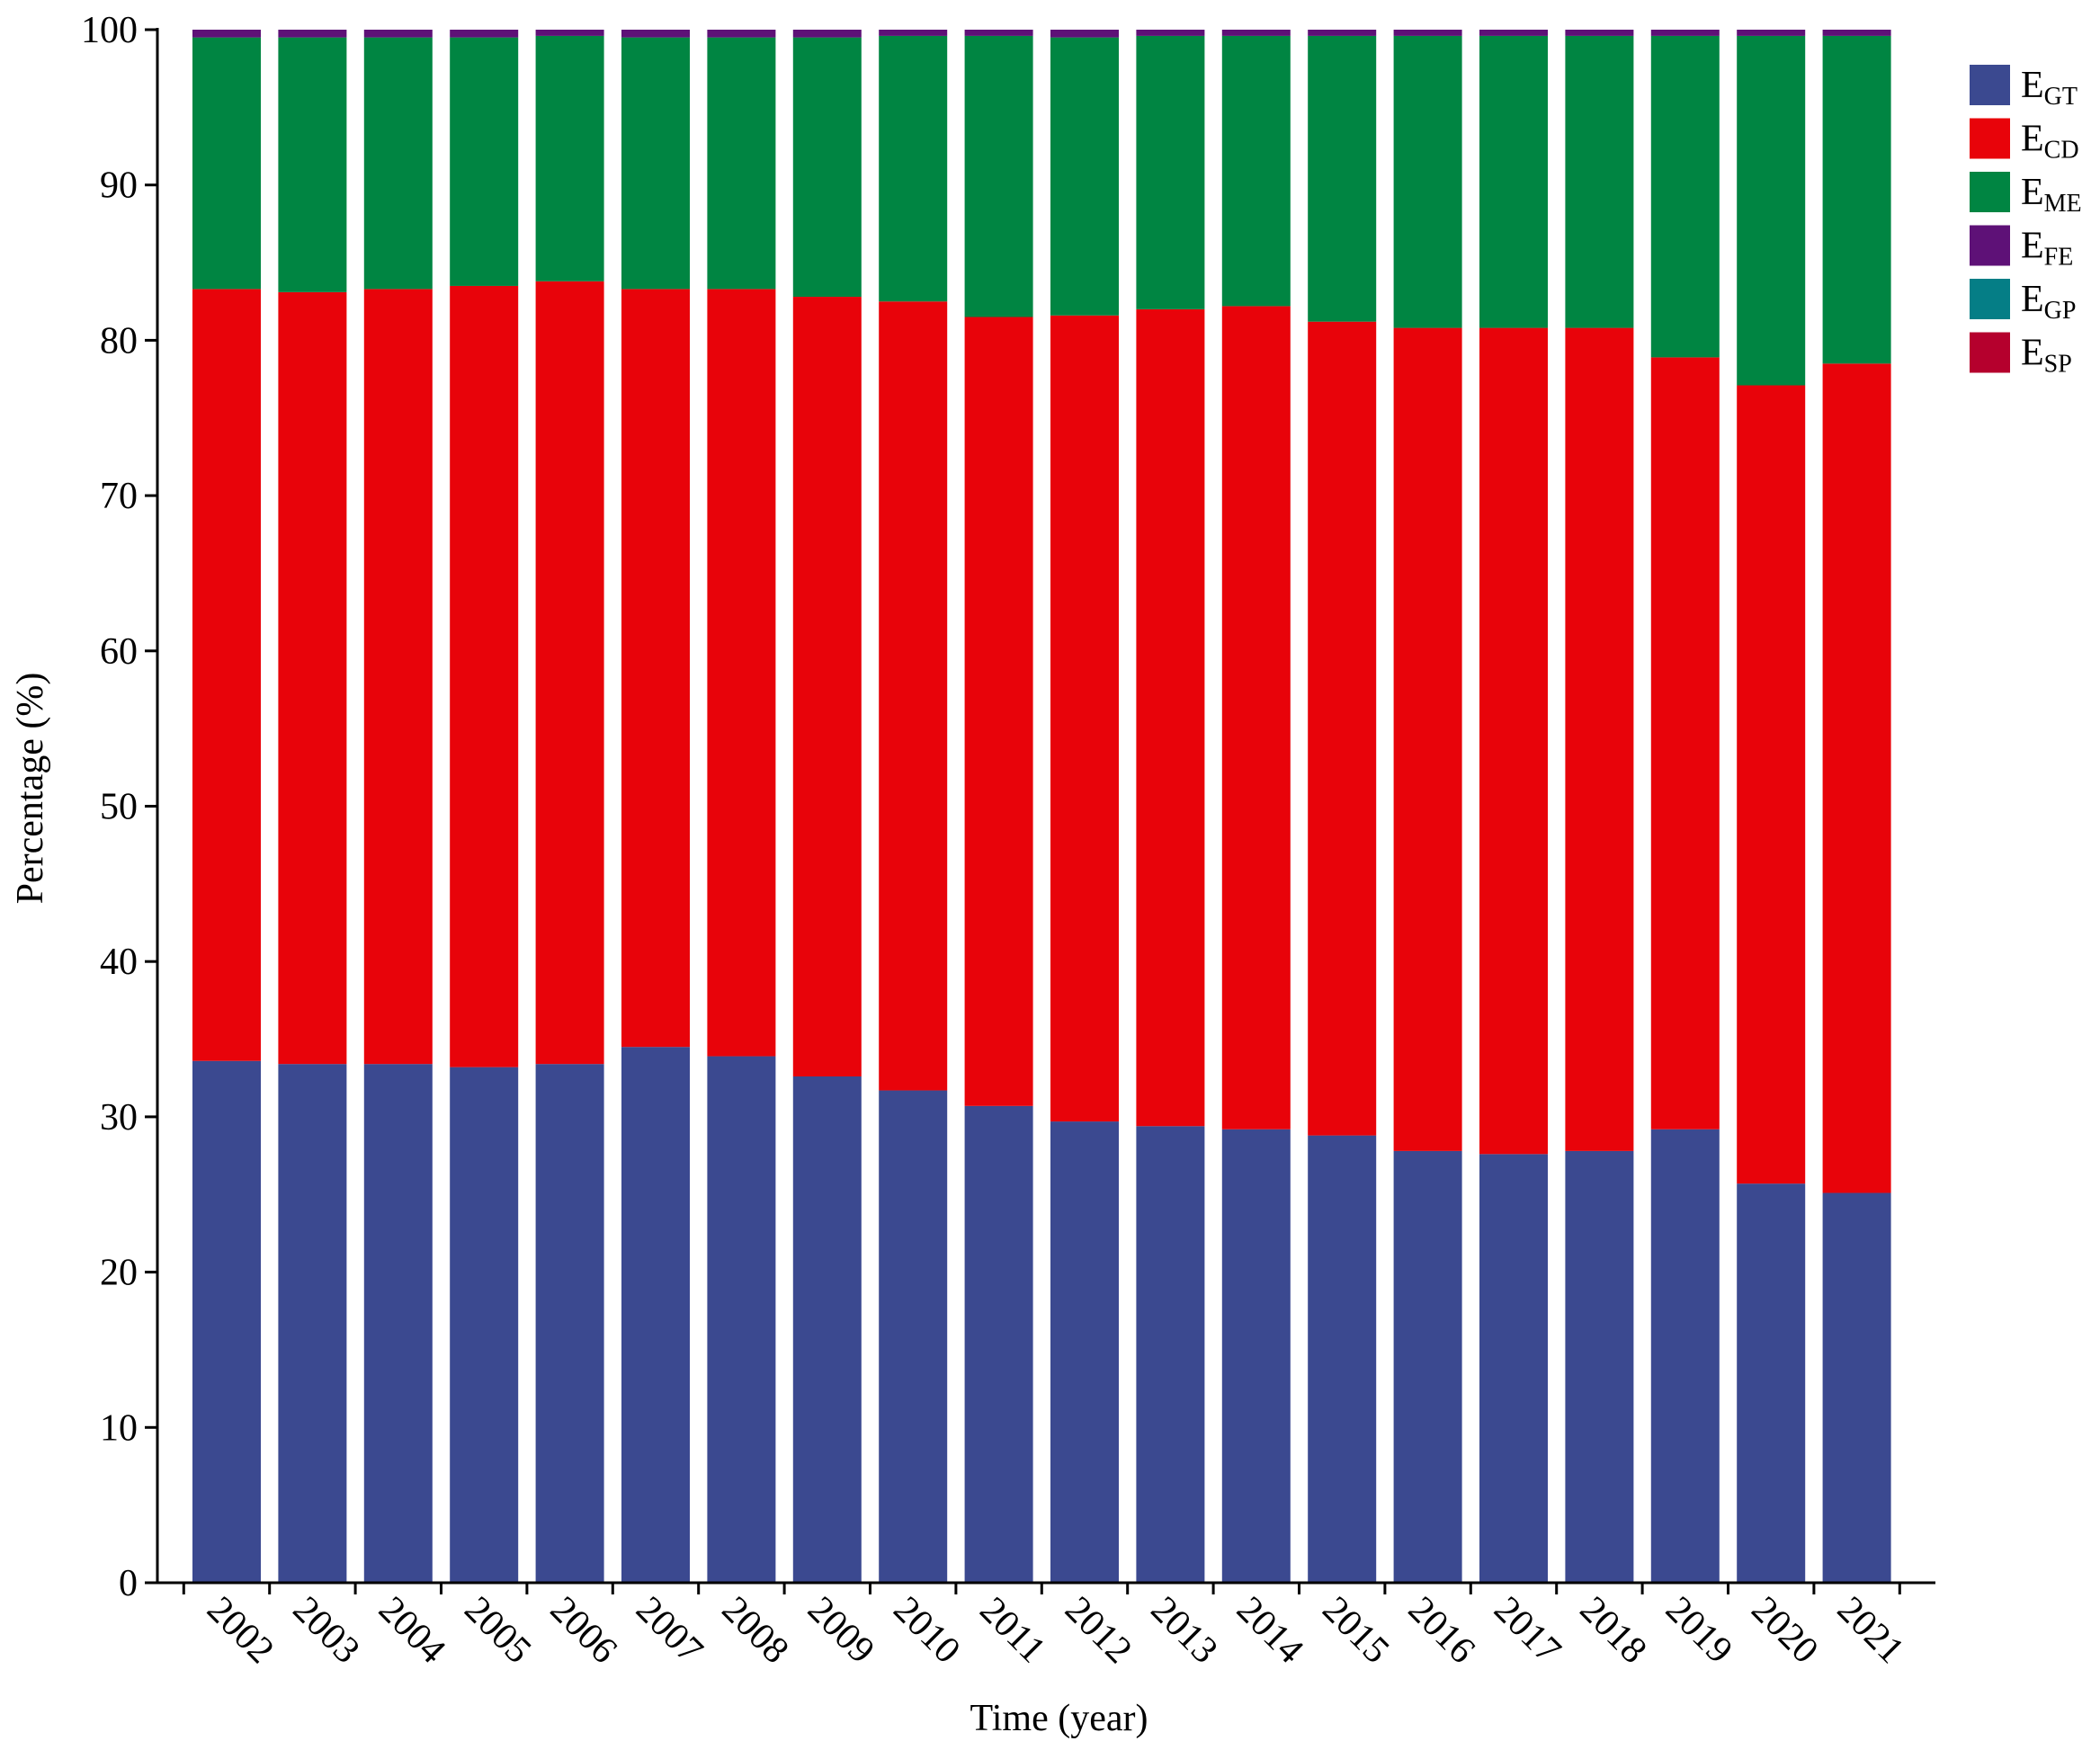 This screenshot has width=2100, height=1759. Describe the element at coordinates (1059, 1719) in the screenshot. I see `x-axis-title: Time (year)` at that location.